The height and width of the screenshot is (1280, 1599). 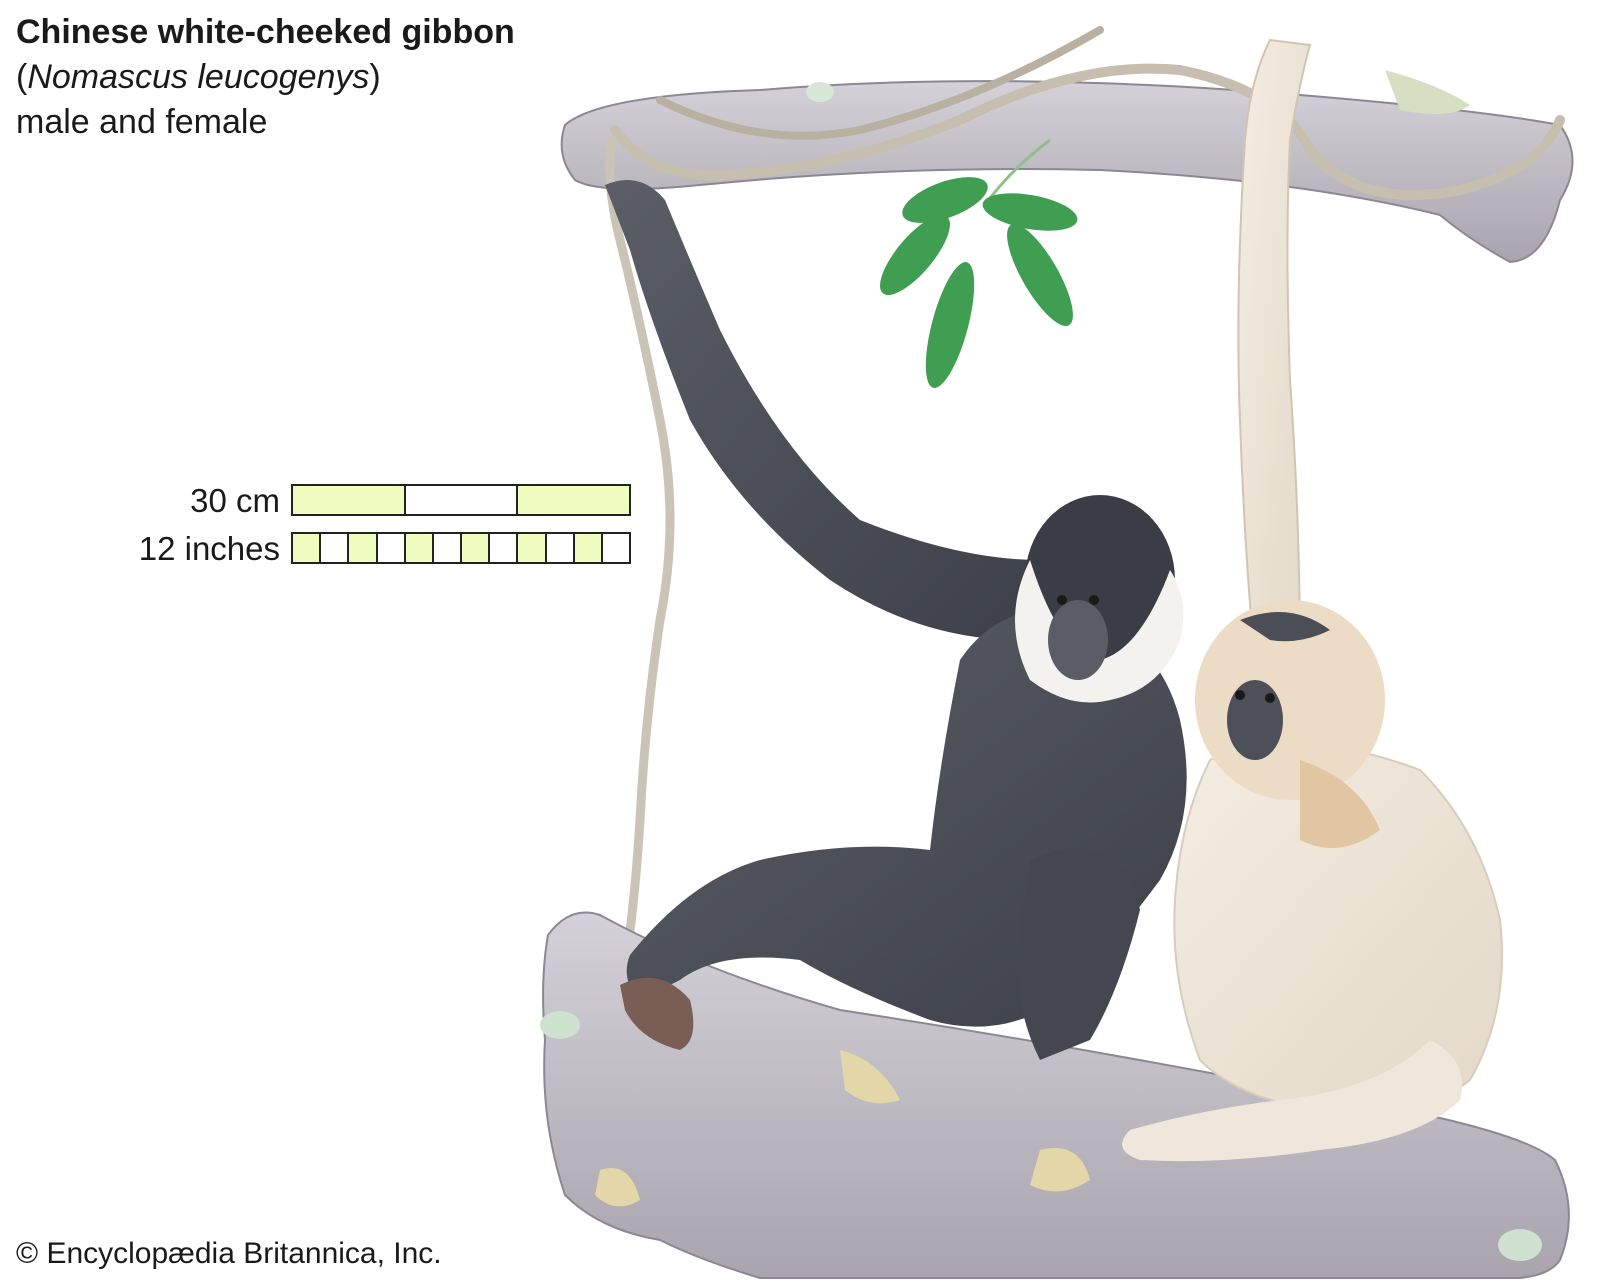 I want to click on upper-branch, so click(x=1067, y=167).